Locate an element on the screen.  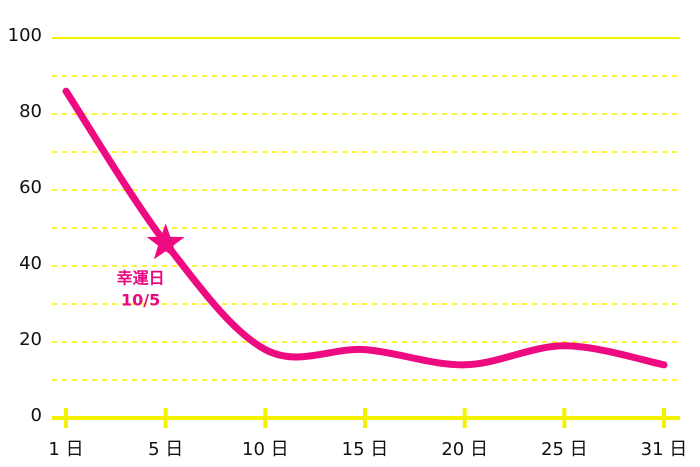
y-tick-label: 60 is located at coordinates (30, 187).